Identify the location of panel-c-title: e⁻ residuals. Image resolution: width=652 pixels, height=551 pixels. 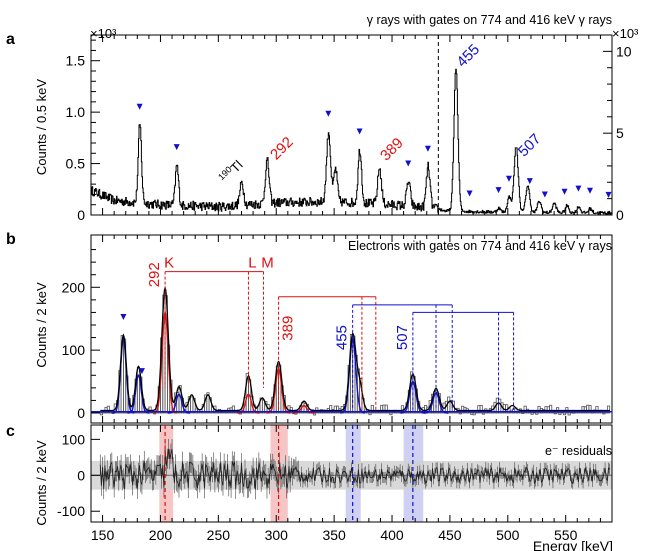
(578, 451).